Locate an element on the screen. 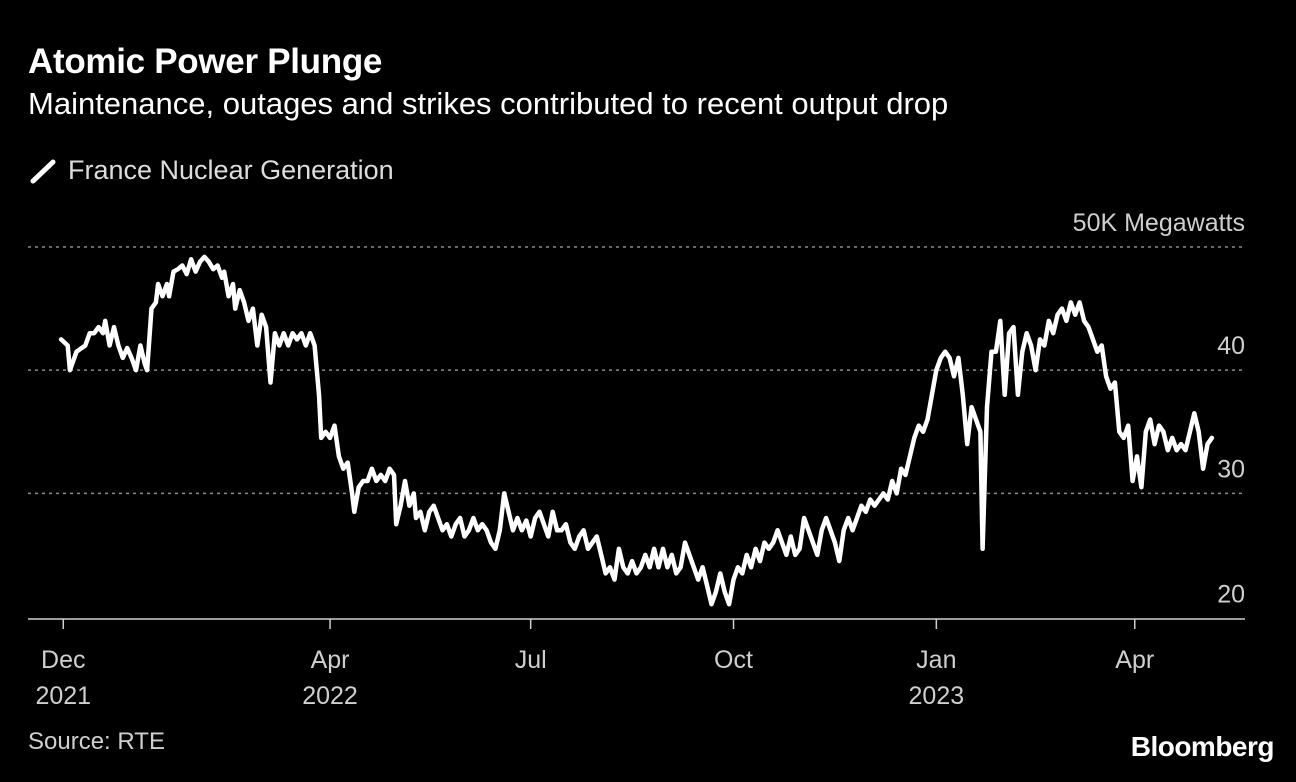  legend-label: France Nuclear Generation is located at coordinates (231, 170).